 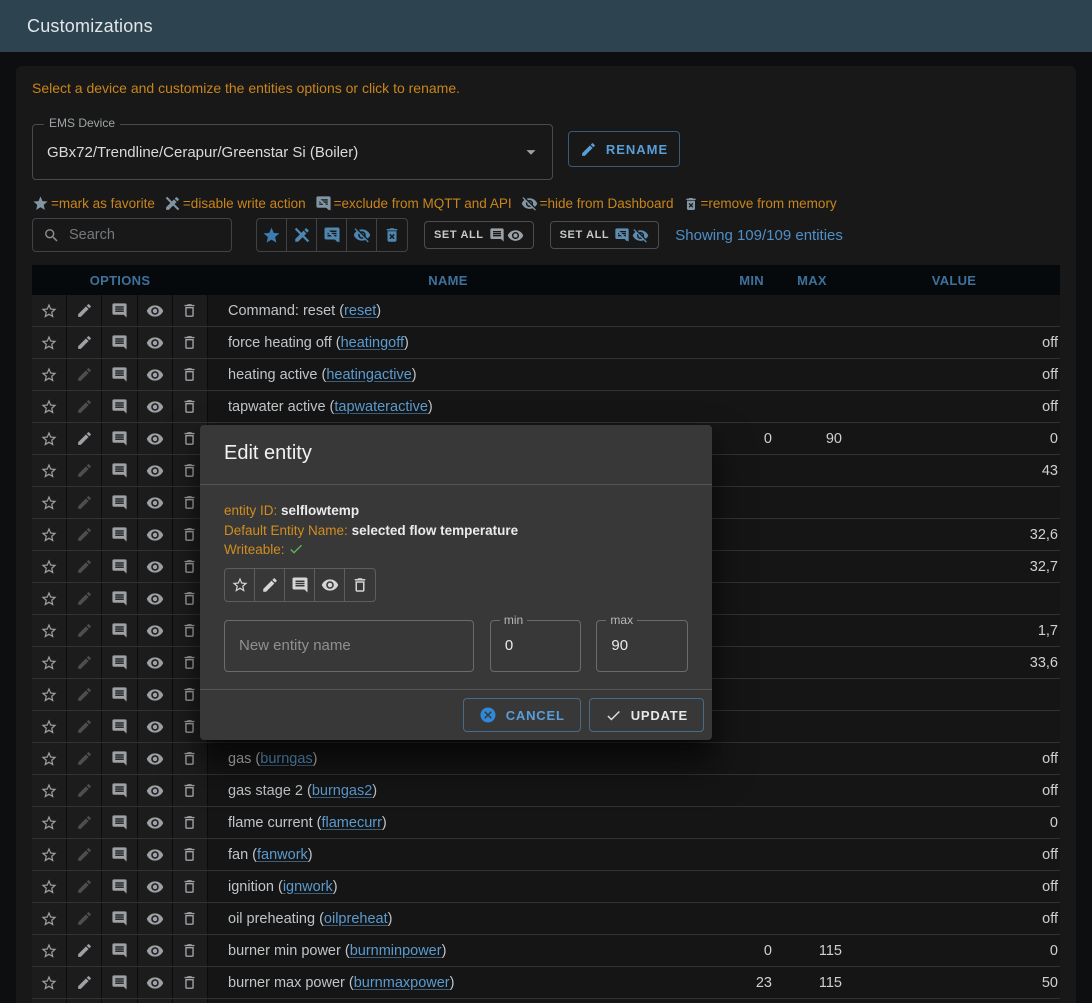 I want to click on chevron-down-icon, so click(x=531, y=152).